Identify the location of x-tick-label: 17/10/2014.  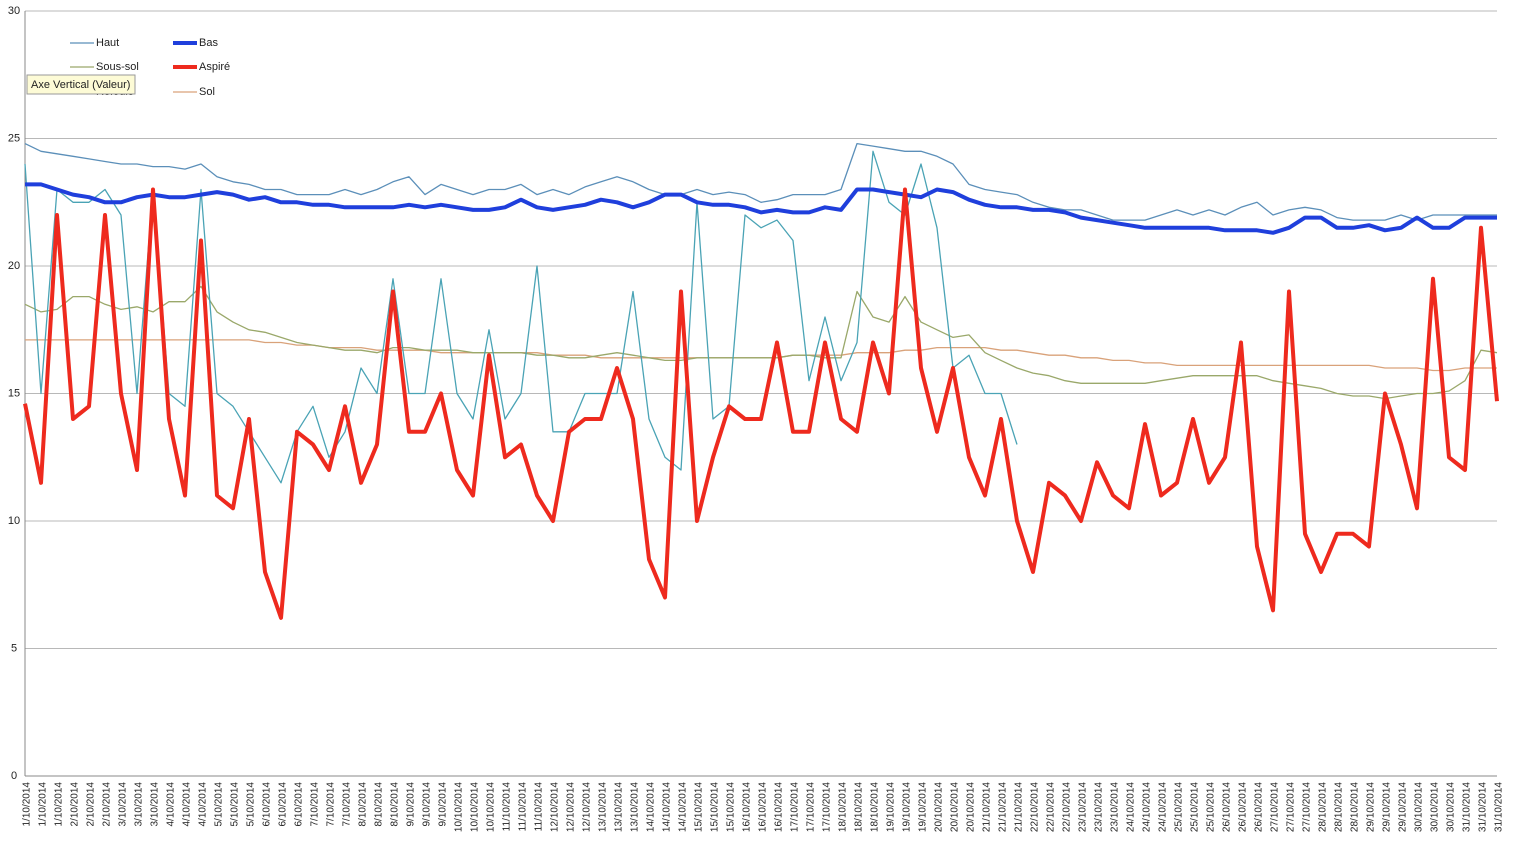
(811, 807).